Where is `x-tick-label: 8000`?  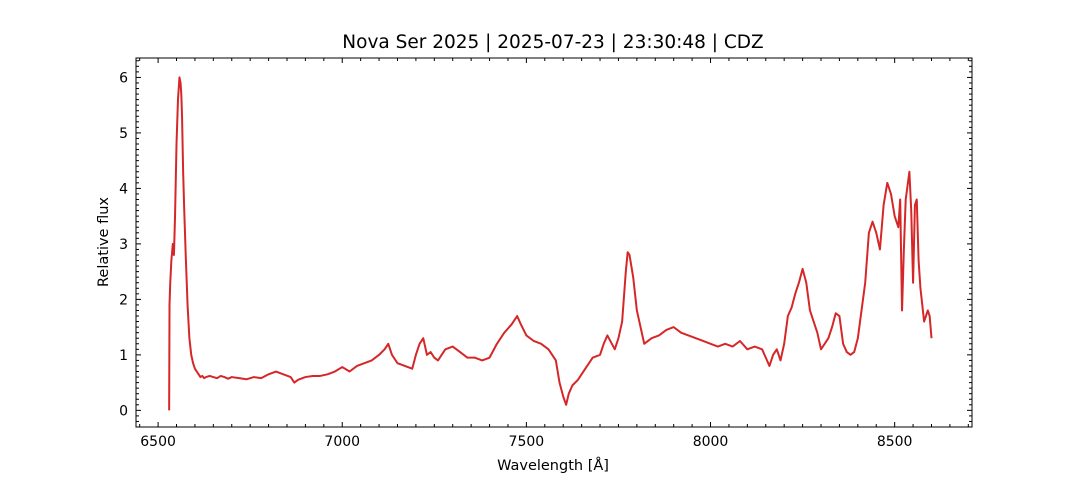
x-tick-label: 8000 is located at coordinates (711, 442).